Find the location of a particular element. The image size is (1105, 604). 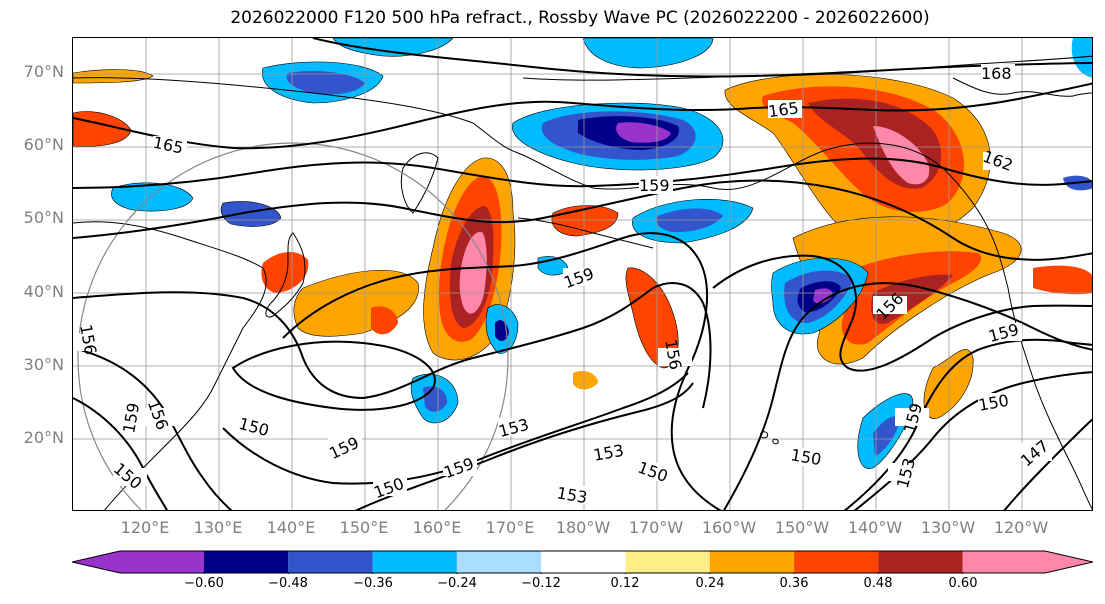

colorbar-label-neg-0.12: −0.12 is located at coordinates (541, 583).